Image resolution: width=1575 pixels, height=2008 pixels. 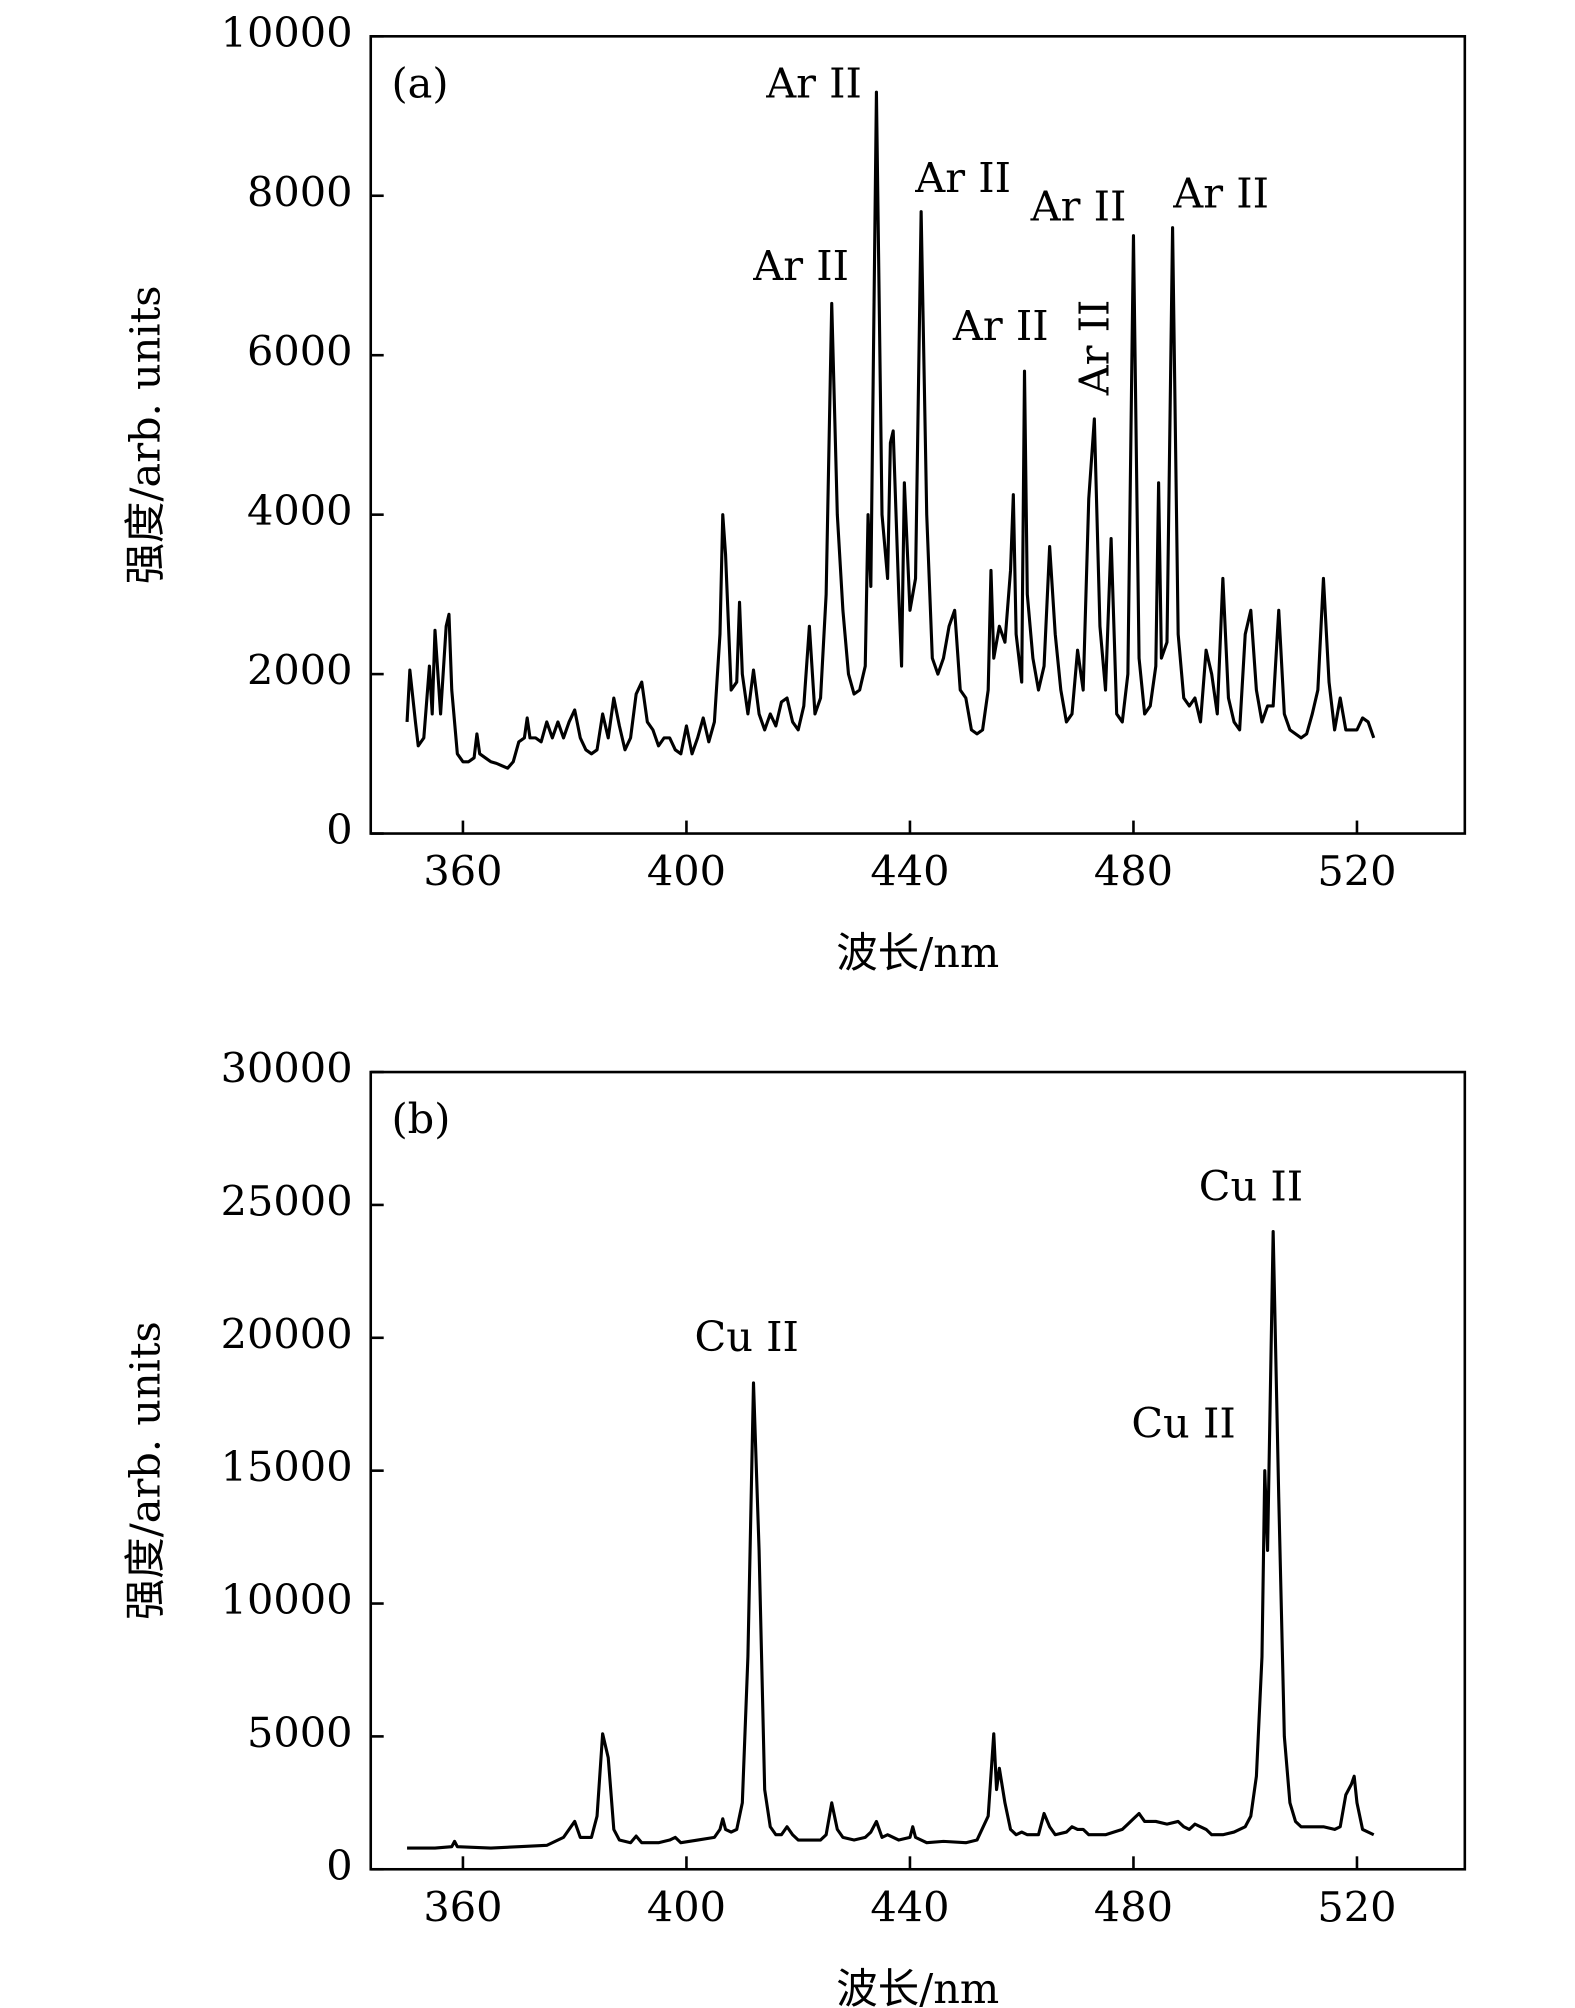 What do you see at coordinates (300, 670) in the screenshot?
I see `y-tick-label: 2000` at bounding box center [300, 670].